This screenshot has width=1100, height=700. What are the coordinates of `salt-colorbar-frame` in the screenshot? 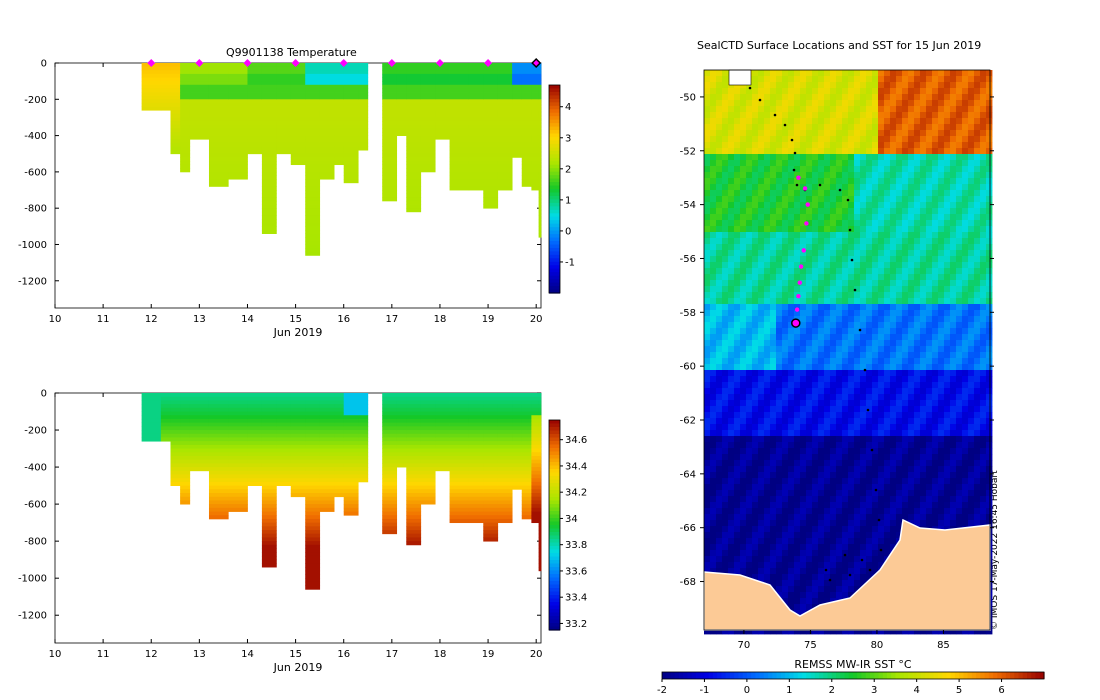 It's located at (554, 525).